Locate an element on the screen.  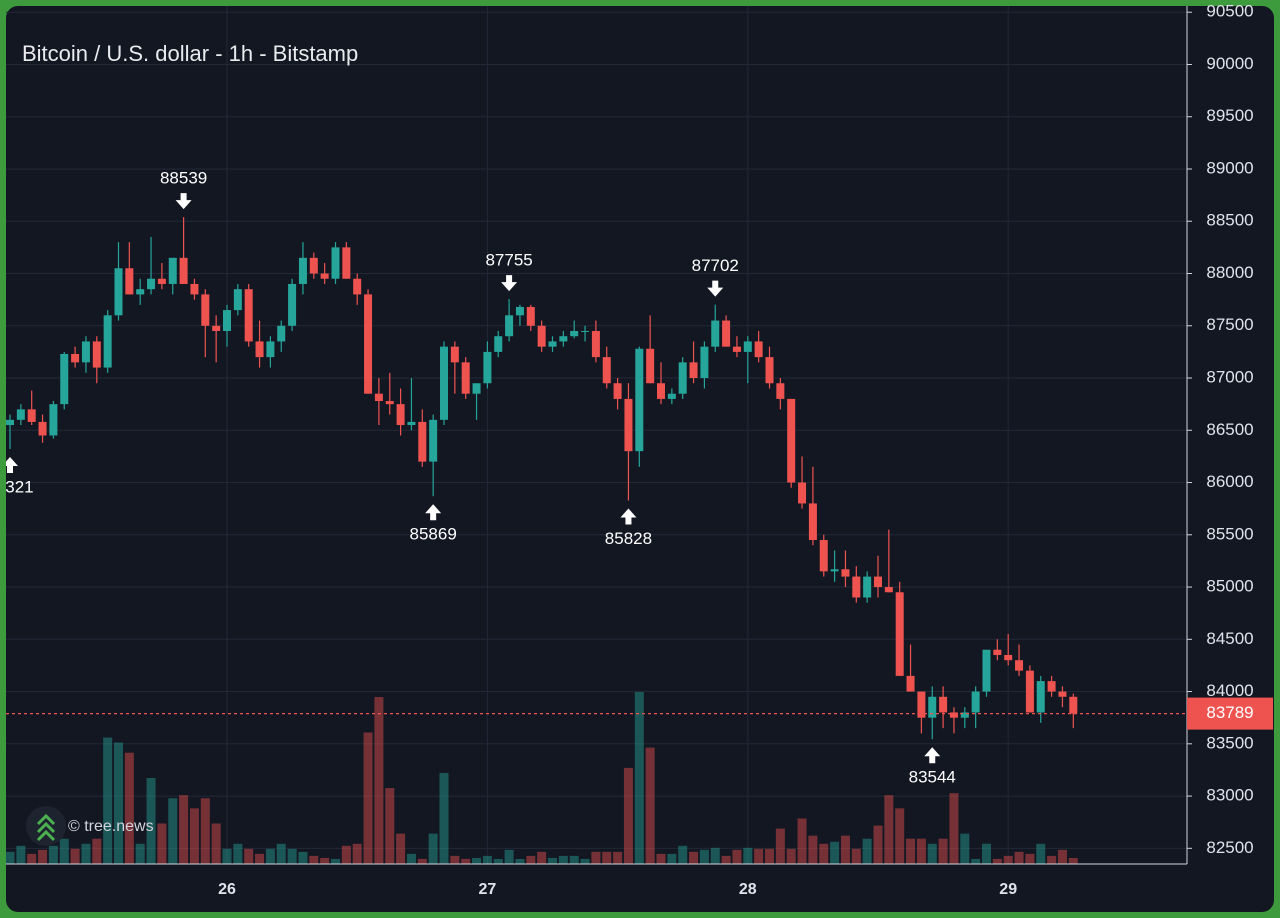
y-tick-label: 83500 is located at coordinates (1229, 742).